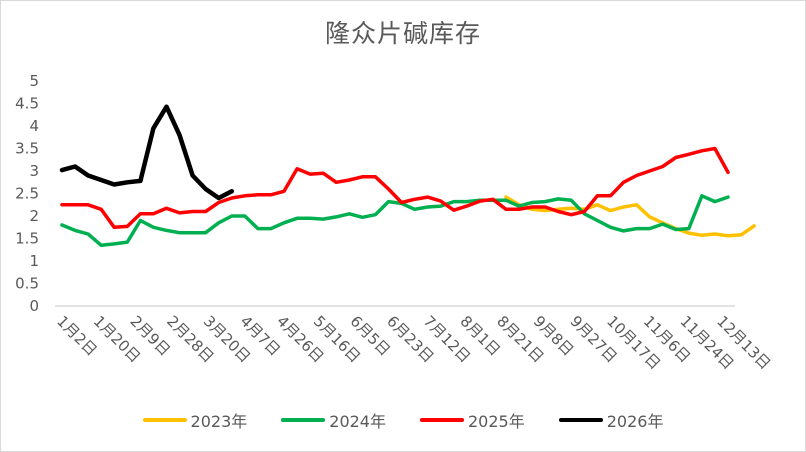 This screenshot has width=806, height=452. I want to click on legend-item: 2024年, so click(333, 420).